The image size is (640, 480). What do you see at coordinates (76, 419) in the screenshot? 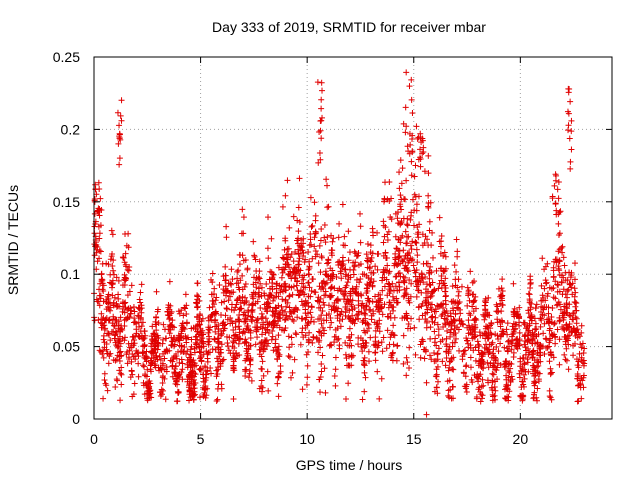
I see `y-tick-label: 0` at bounding box center [76, 419].